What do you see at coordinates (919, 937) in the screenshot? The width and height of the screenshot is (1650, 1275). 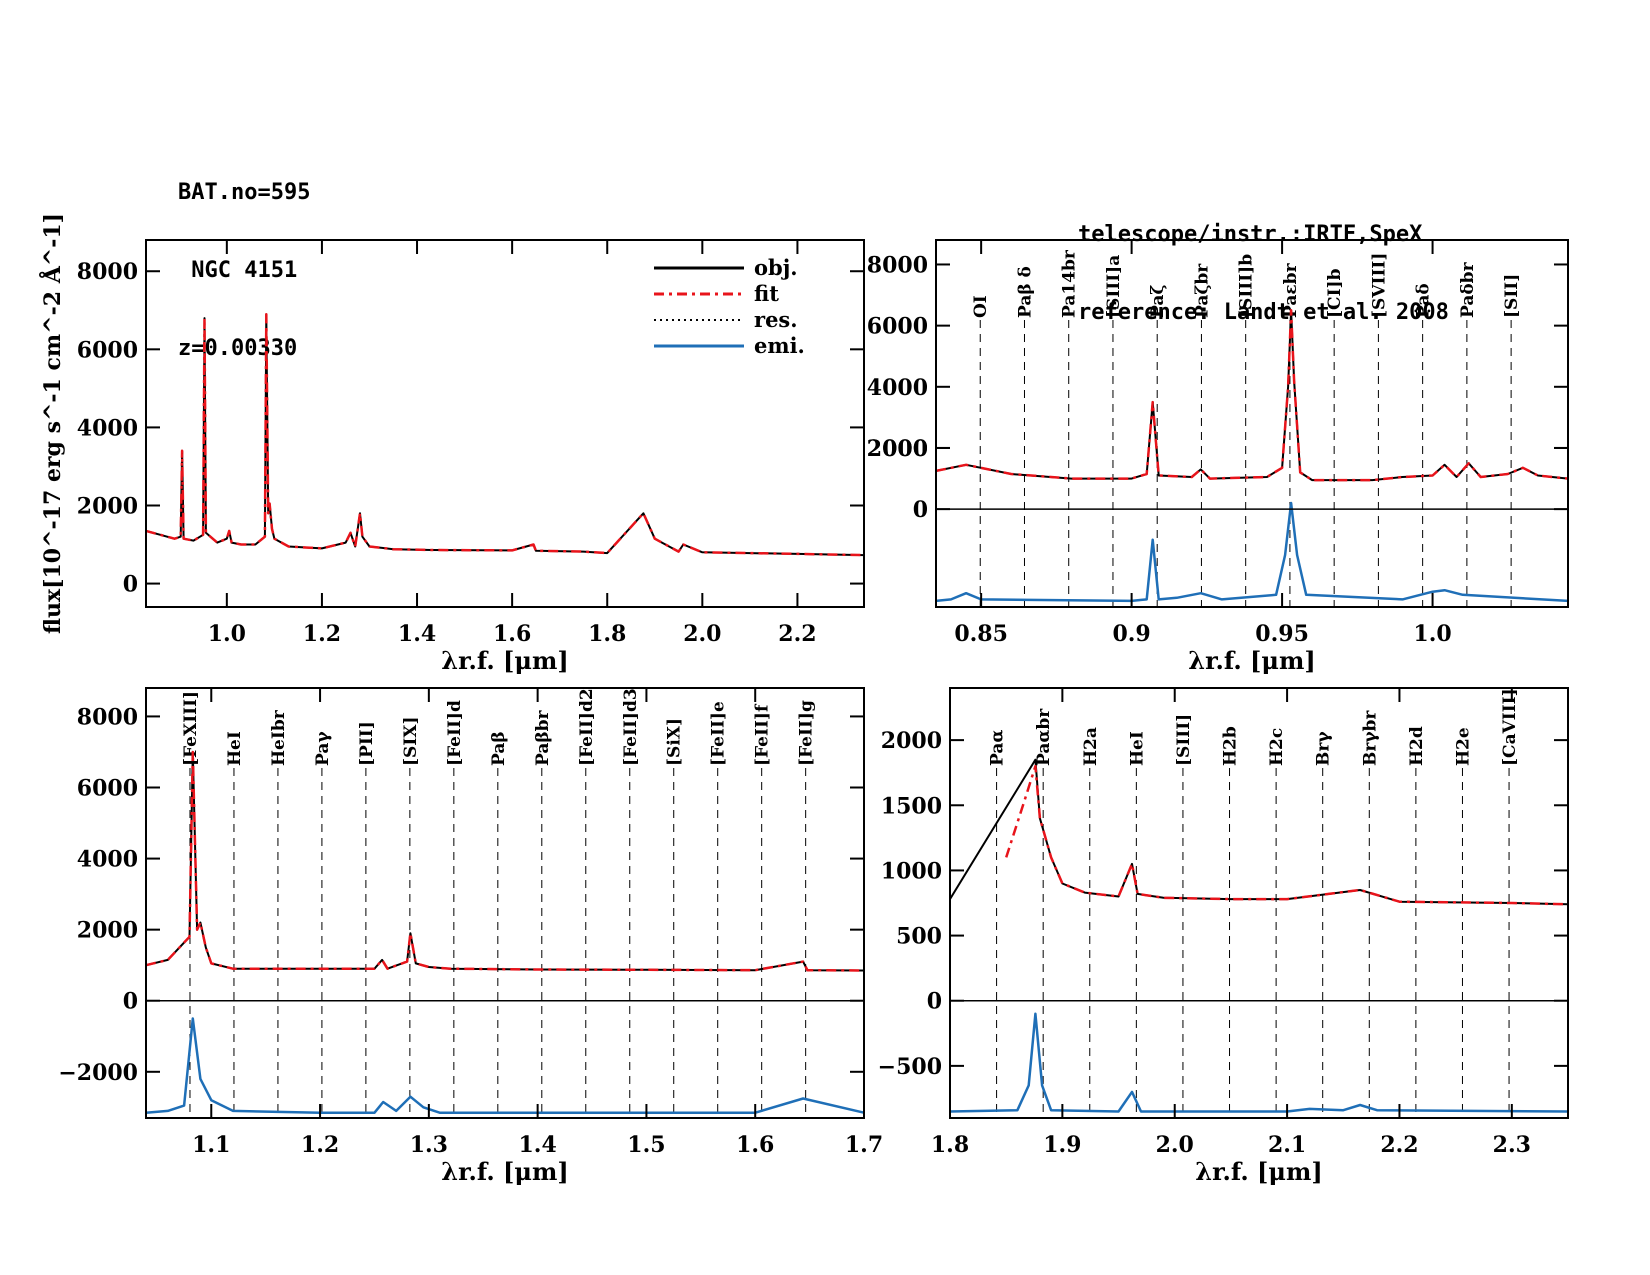 I see `y-tick-label: 500` at bounding box center [919, 937].